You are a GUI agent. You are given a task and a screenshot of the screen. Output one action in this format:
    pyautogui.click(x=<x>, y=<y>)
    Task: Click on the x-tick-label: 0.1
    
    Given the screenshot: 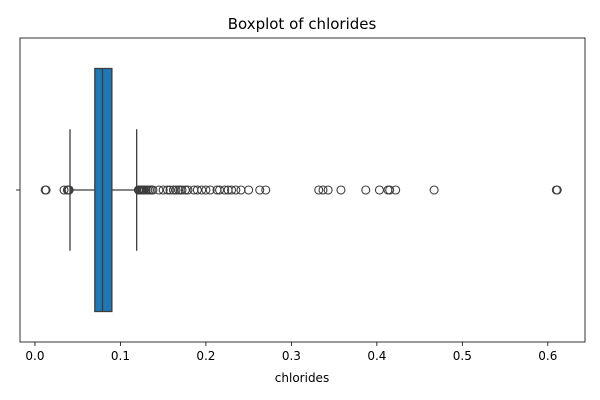 What is the action you would take?
    pyautogui.click(x=120, y=356)
    